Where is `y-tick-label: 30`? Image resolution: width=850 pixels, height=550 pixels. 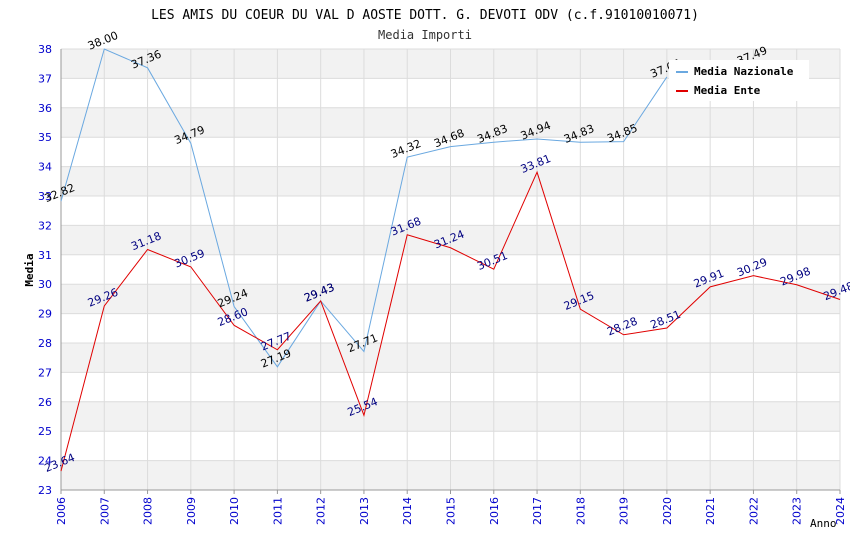 y-tick-label: 30 is located at coordinates (45, 284).